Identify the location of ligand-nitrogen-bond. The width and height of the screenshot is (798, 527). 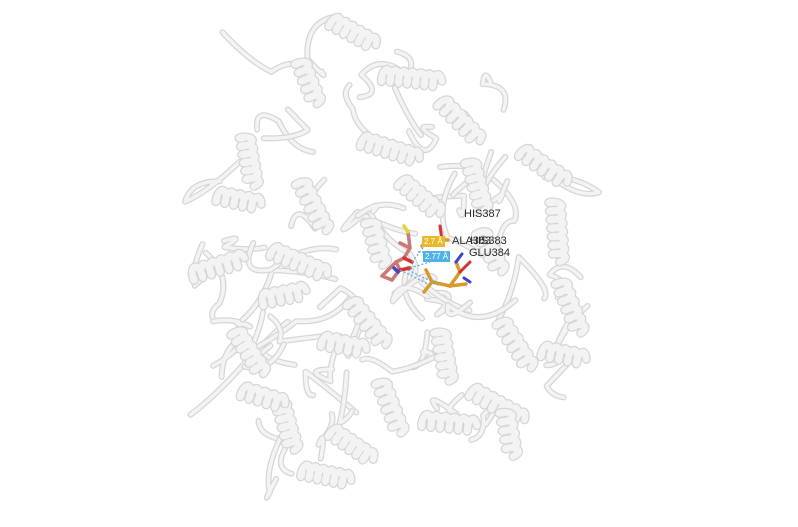
(396, 270).